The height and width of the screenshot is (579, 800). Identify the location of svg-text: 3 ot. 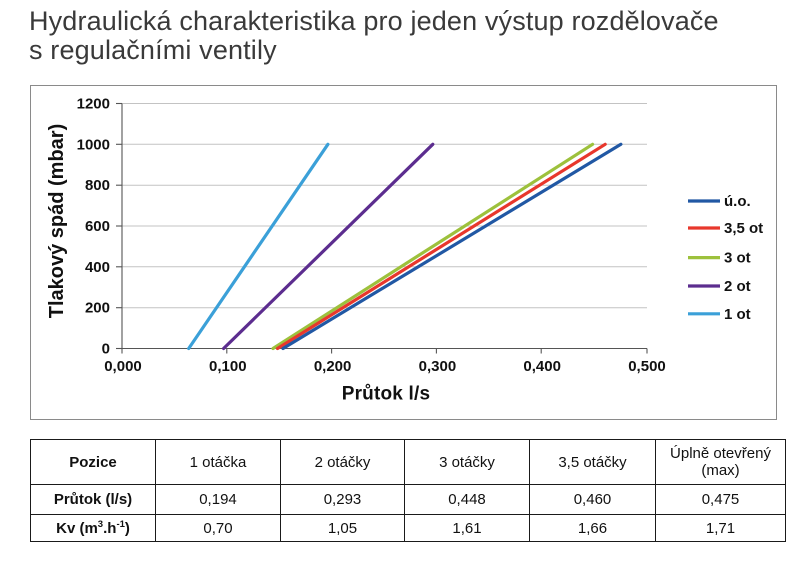
(737, 258).